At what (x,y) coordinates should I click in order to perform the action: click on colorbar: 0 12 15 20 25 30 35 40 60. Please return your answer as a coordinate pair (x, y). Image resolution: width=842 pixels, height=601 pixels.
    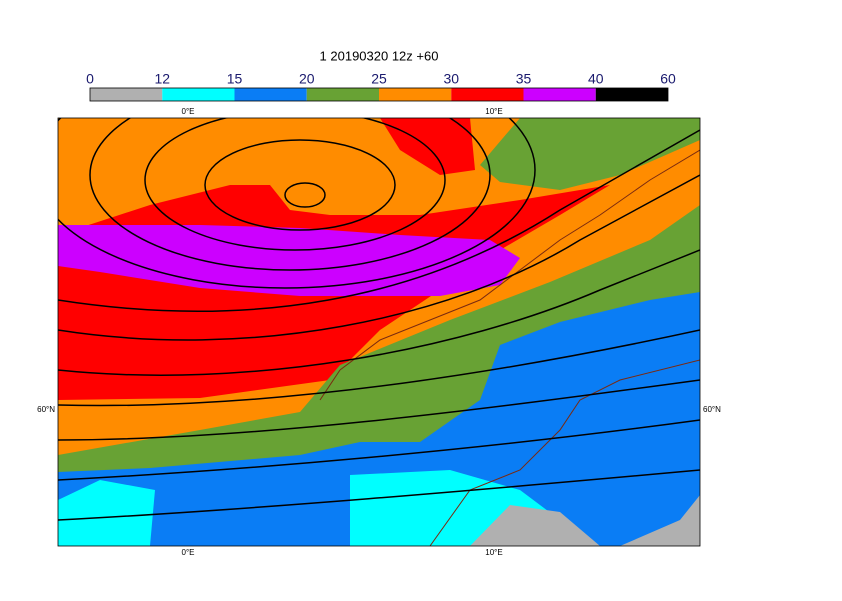
    Looking at the image, I should click on (381, 86).